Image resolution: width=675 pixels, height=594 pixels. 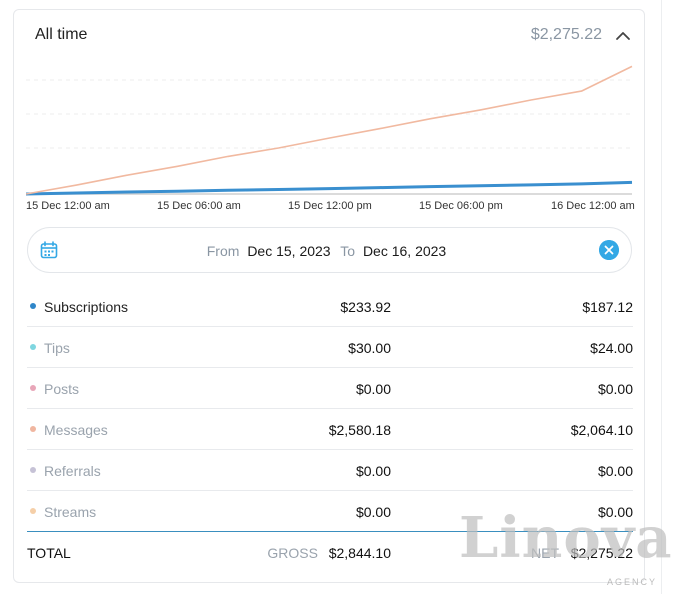 What do you see at coordinates (607, 307) in the screenshot?
I see `row-net: $187.12` at bounding box center [607, 307].